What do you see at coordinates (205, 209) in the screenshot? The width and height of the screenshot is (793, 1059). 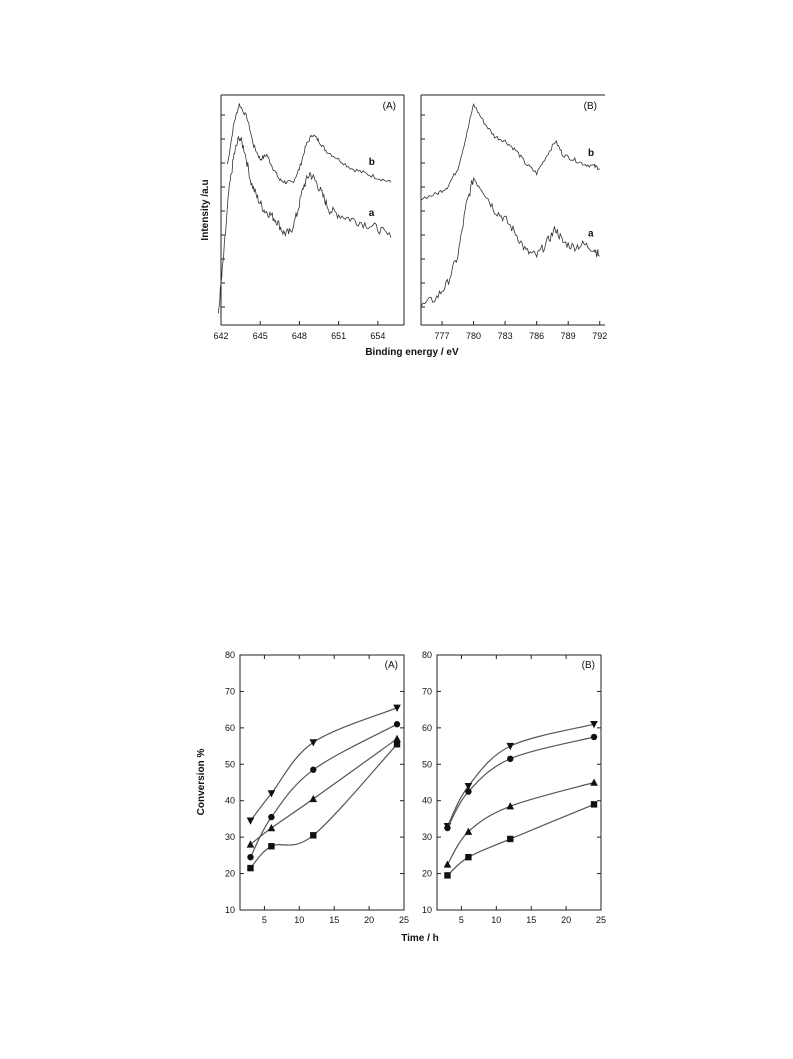 I see `ylabel-intensity: Intensity /a.u` at bounding box center [205, 209].